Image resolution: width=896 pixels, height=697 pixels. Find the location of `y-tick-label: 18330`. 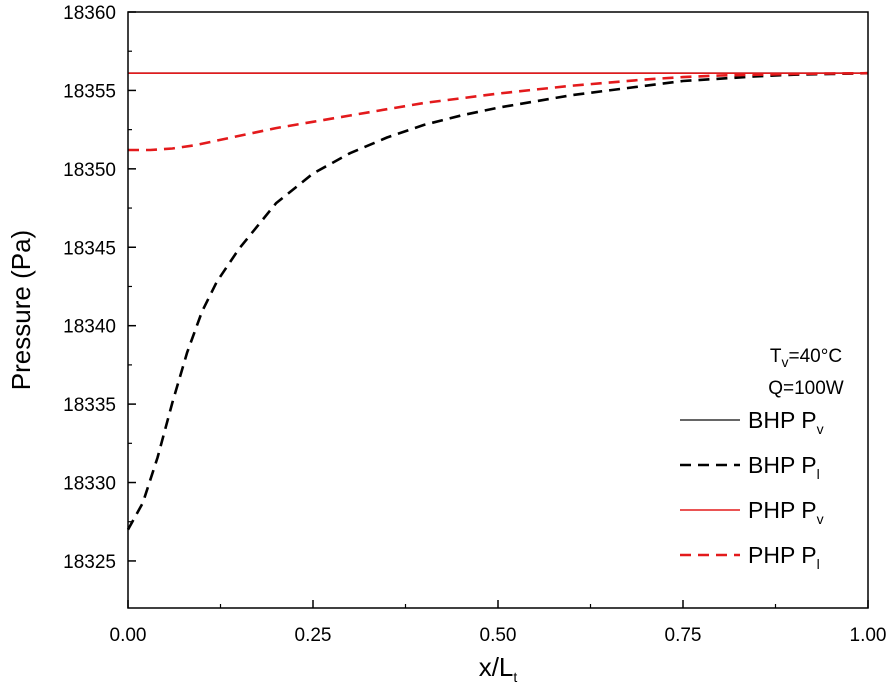

y-tick-label: 18330 is located at coordinates (89, 484).